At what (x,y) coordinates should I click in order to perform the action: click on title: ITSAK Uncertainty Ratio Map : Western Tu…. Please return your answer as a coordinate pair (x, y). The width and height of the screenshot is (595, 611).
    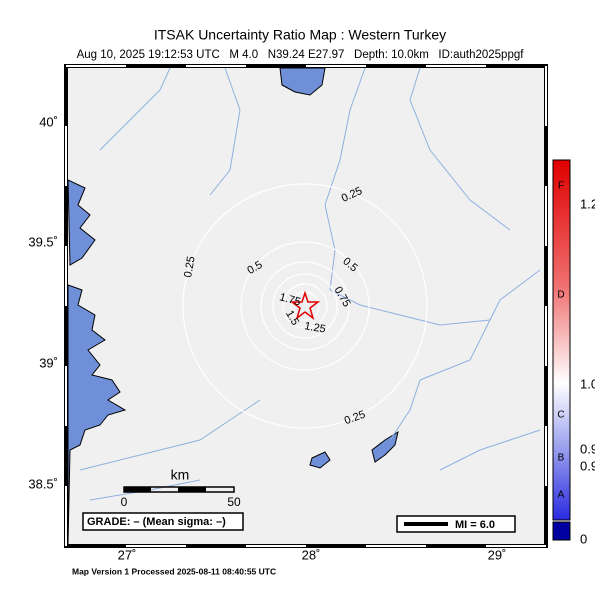
    Looking at the image, I should click on (300, 35).